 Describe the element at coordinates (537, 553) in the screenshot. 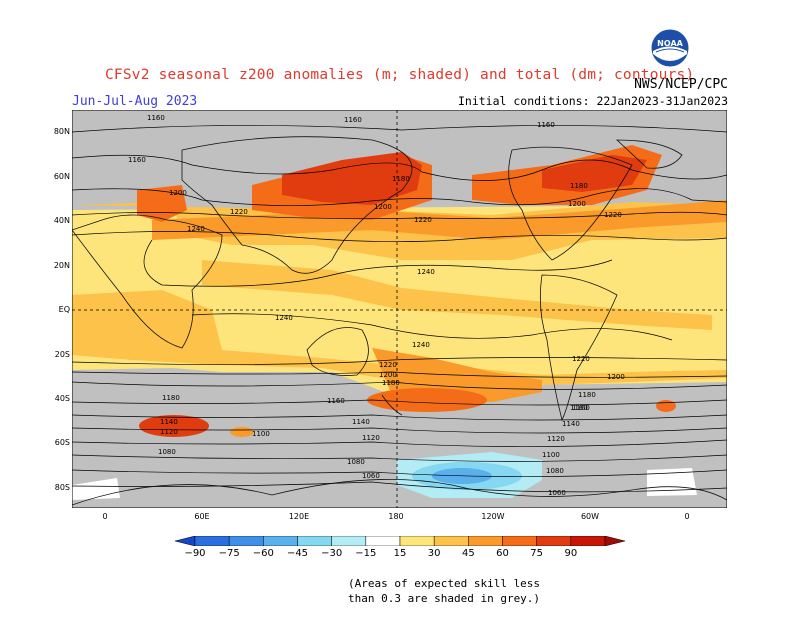

I see `colorbar-tick-label: 75` at that location.